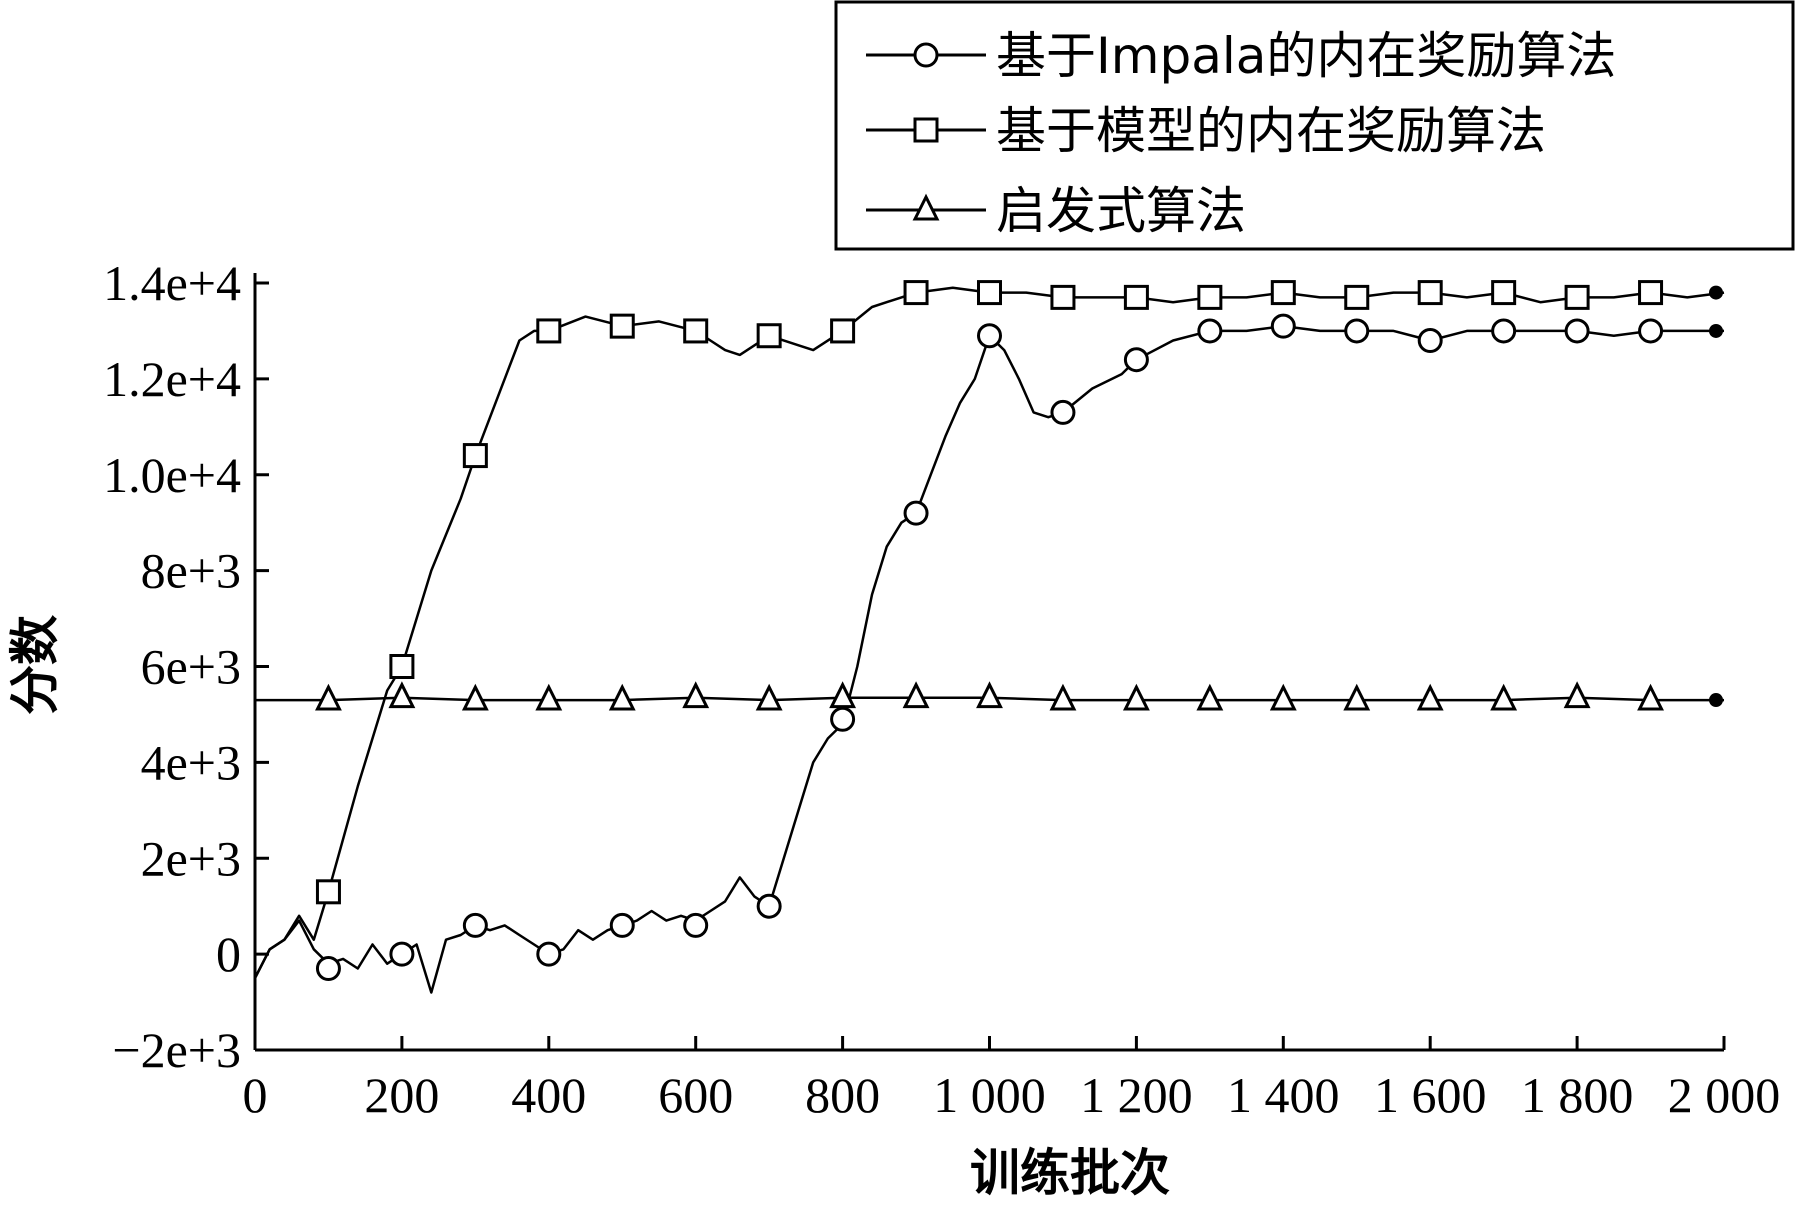  What do you see at coordinates (191, 571) in the screenshot?
I see `y-tick-label: 8e+3` at bounding box center [191, 571].